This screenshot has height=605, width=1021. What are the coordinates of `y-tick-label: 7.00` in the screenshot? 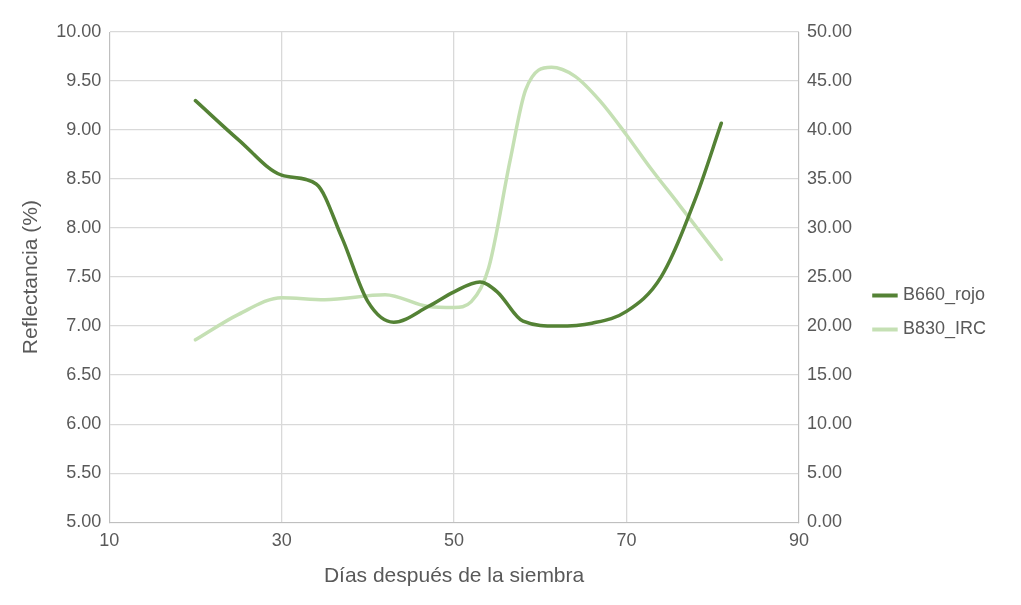 It's located at (84, 325).